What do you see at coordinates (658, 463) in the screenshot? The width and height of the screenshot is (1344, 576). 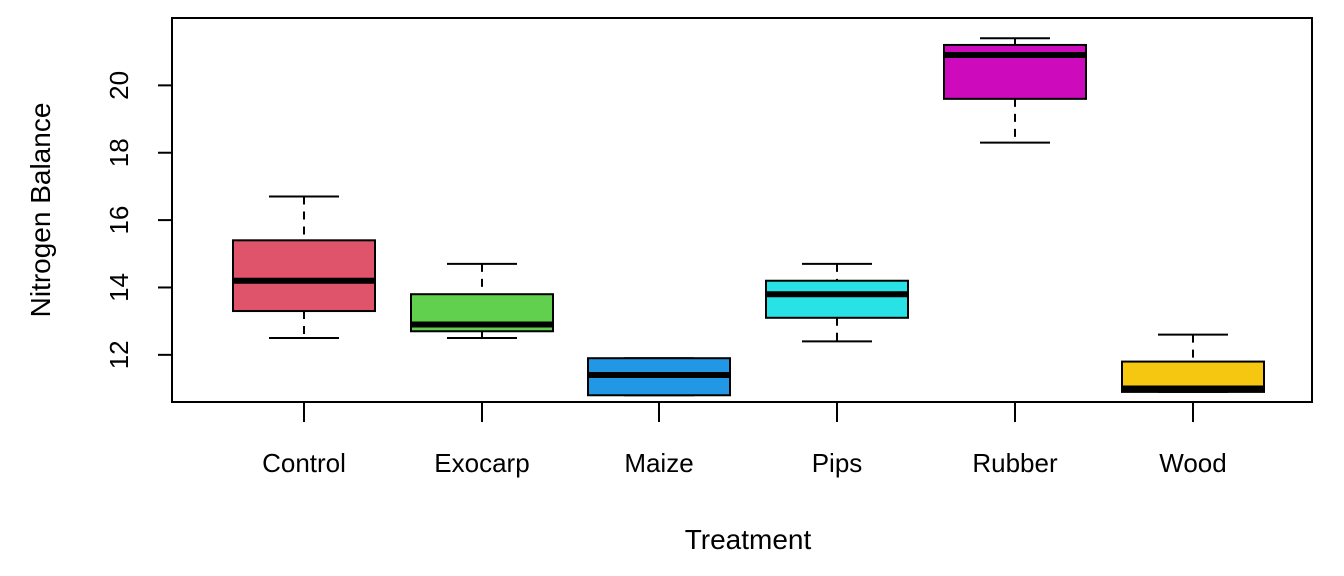 I see `x-tick-label: Maize` at bounding box center [658, 463].